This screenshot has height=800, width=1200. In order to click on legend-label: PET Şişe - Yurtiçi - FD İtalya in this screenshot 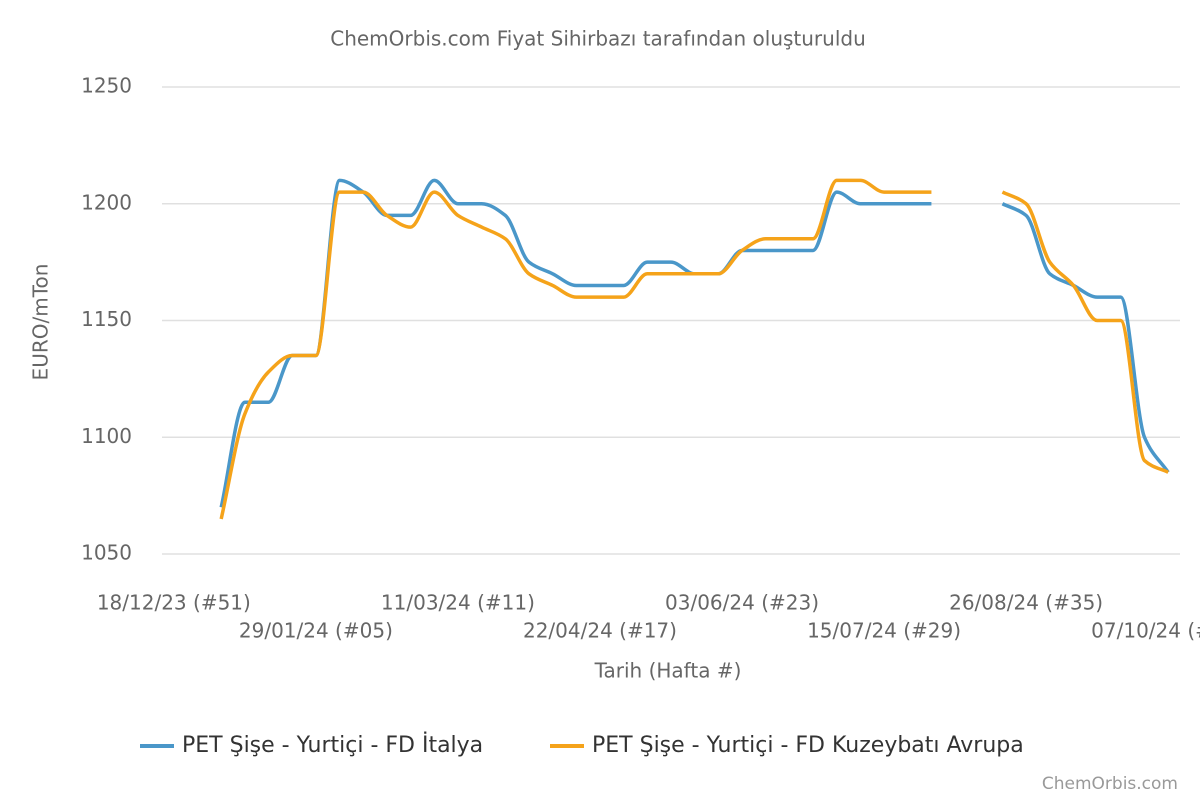, I will do `click(332, 745)`.